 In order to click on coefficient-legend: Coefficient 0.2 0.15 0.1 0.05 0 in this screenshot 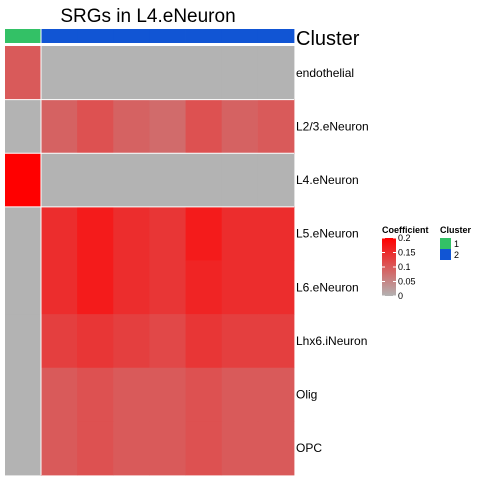, I will do `click(405, 263)`.